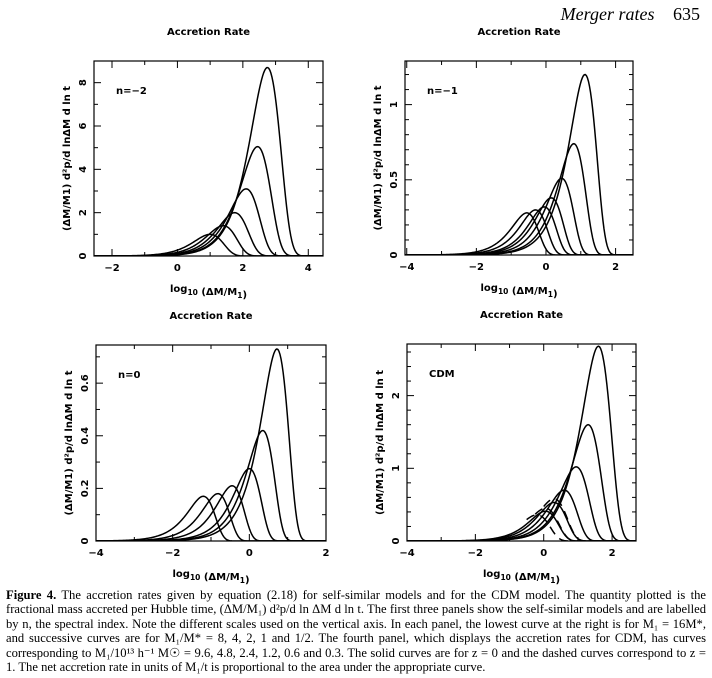 This screenshot has width=712, height=678. What do you see at coordinates (308, 268) in the screenshot?
I see `x-tick-label: 4` at bounding box center [308, 268].